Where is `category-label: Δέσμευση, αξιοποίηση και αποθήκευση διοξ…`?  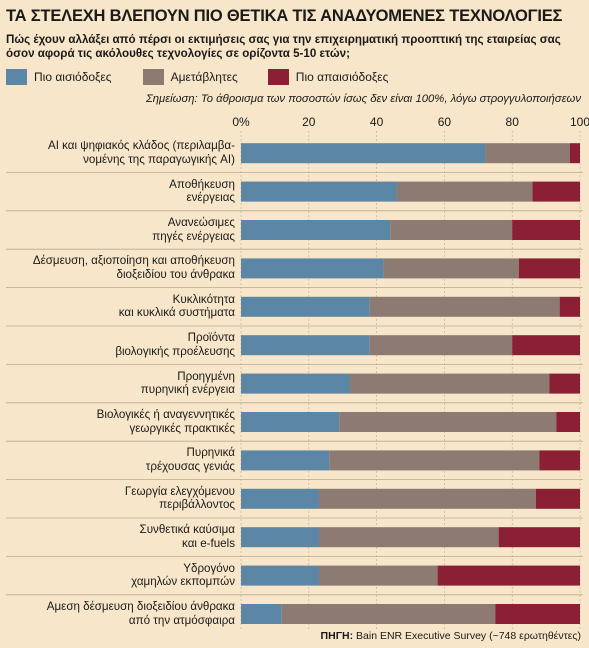
category-label: Δέσμευση, αξιοποίηση και αποθήκευση διοξ… is located at coordinates (133, 267).